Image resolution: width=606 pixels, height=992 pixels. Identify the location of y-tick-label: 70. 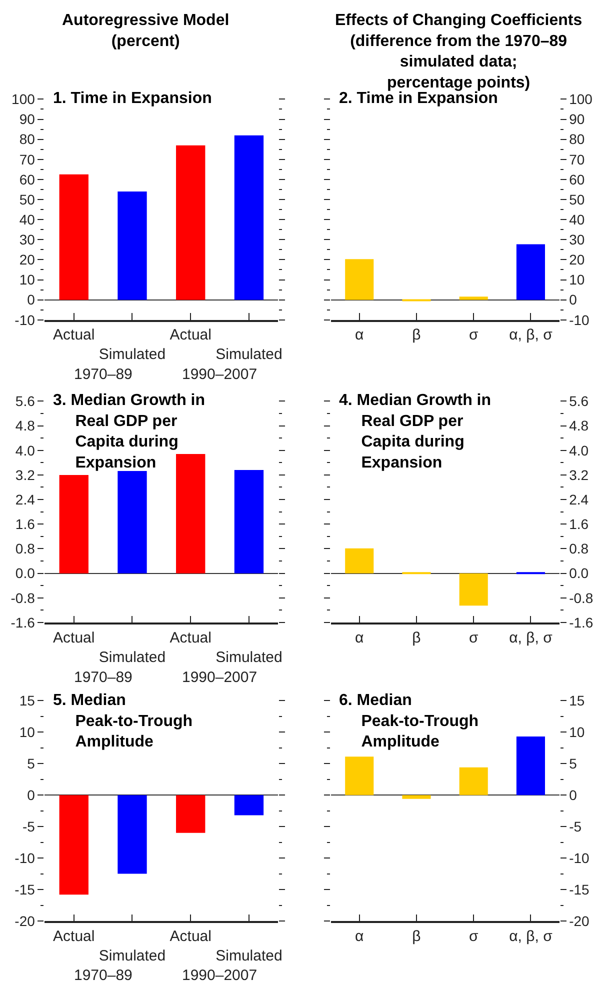
(27, 159).